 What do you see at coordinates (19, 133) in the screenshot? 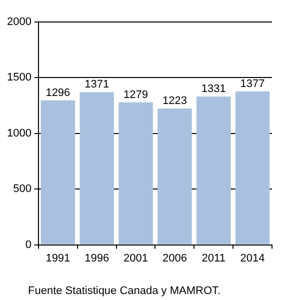
I see `y-tick-label: 1000` at bounding box center [19, 133].